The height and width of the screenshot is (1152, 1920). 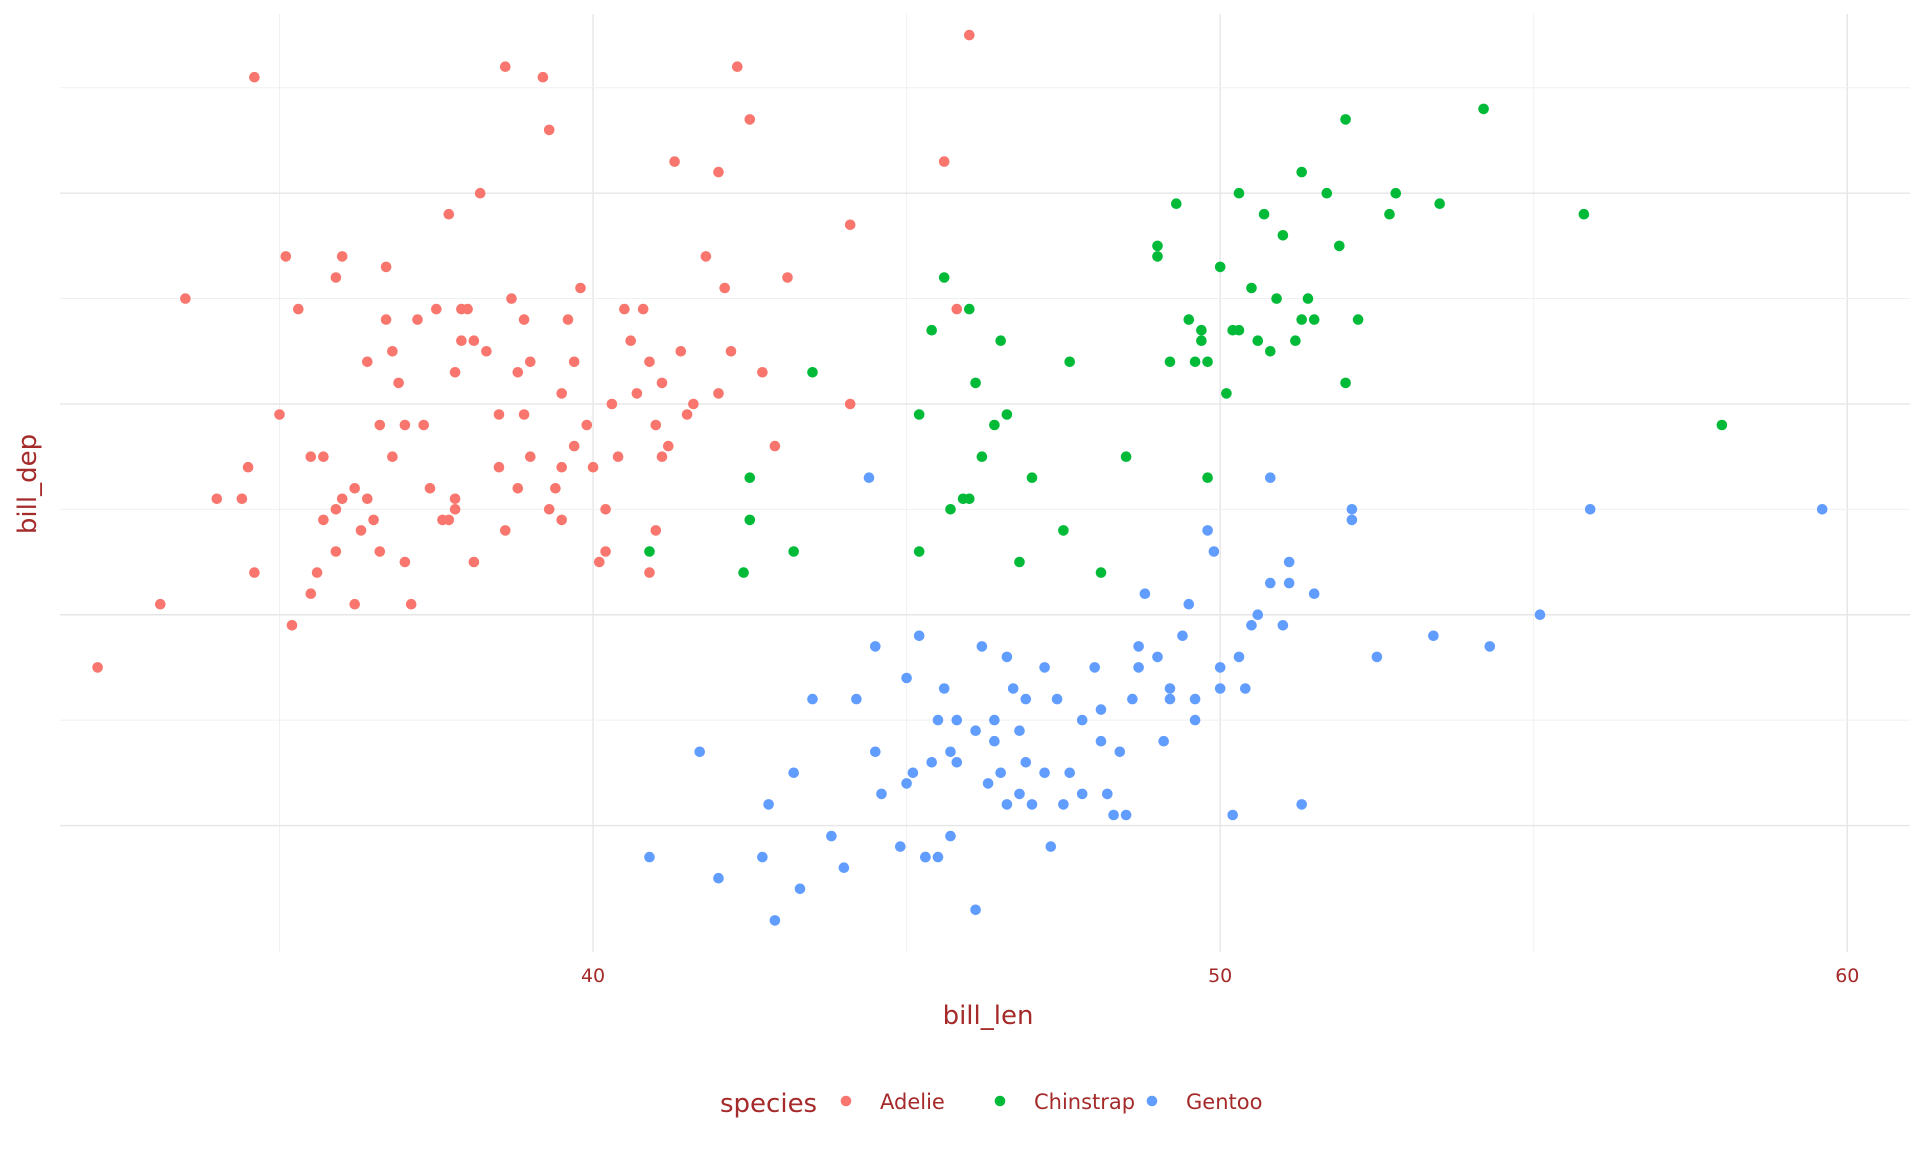 What do you see at coordinates (988, 1016) in the screenshot?
I see `x-axis-title: bill_len` at bounding box center [988, 1016].